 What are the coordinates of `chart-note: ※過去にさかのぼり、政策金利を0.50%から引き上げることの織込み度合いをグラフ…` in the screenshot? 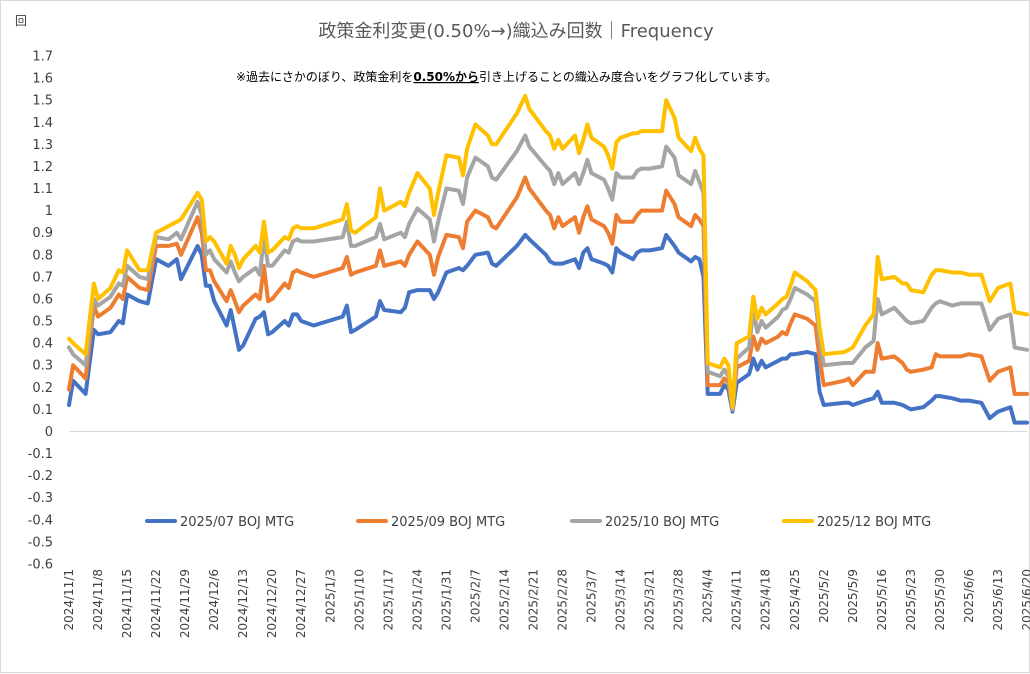 It's located at (506, 76).